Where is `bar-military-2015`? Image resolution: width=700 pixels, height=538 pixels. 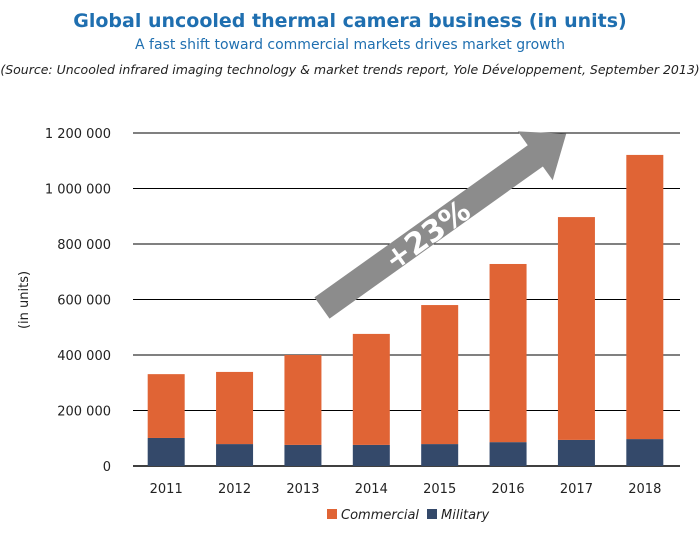 bar-military-2015 is located at coordinates (440, 455).